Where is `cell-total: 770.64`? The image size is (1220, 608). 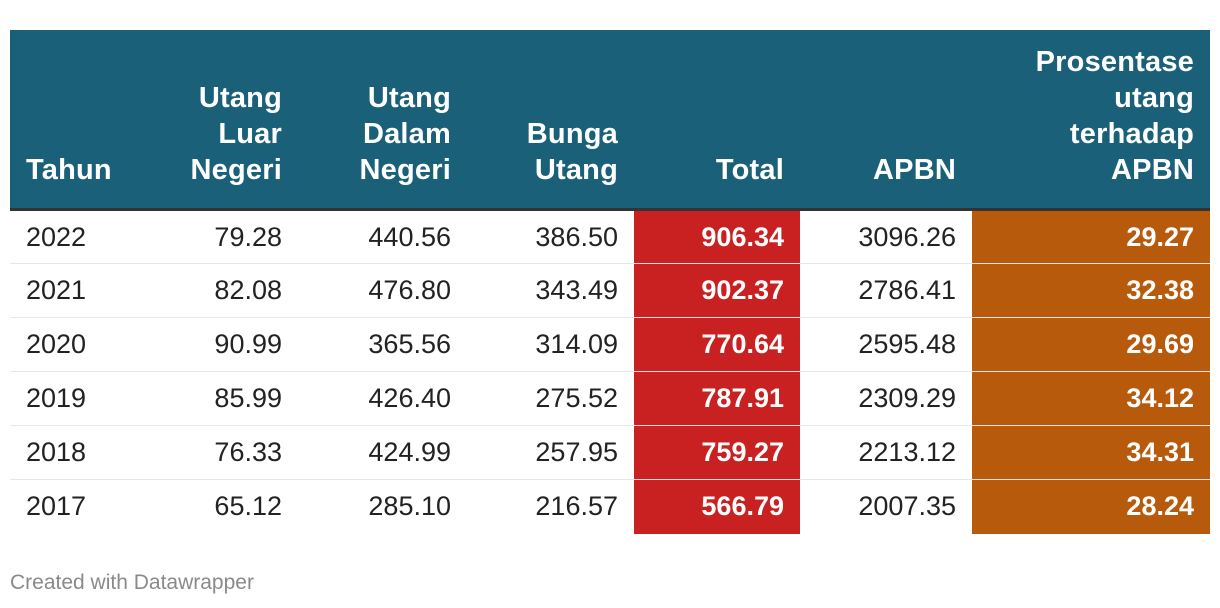 cell-total: 770.64 is located at coordinates (717, 344).